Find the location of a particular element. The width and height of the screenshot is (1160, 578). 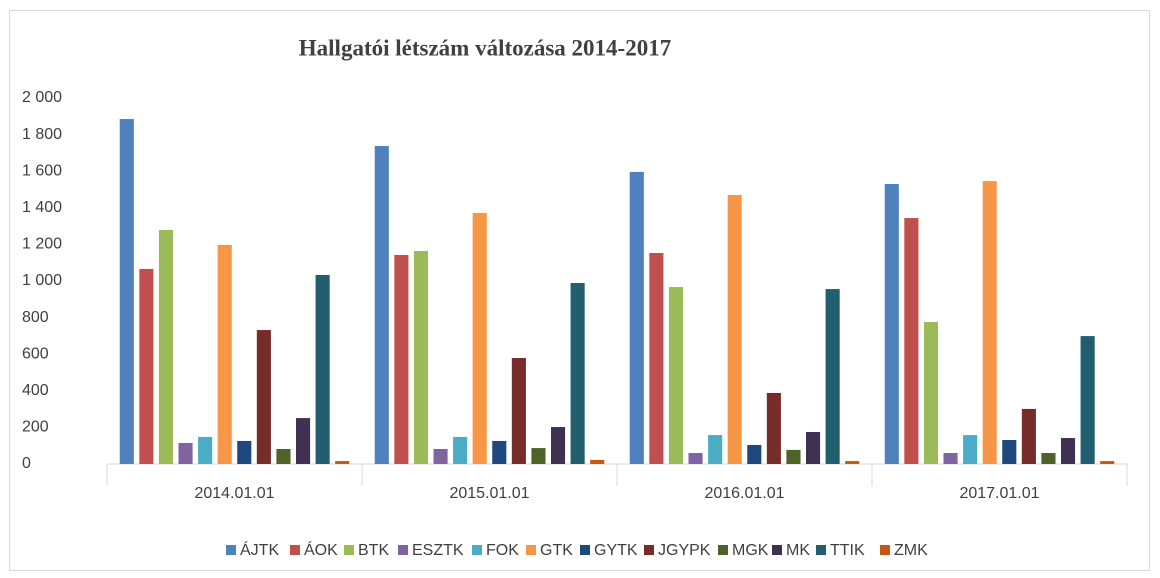

y-tick-label: 0 is located at coordinates (26, 463).